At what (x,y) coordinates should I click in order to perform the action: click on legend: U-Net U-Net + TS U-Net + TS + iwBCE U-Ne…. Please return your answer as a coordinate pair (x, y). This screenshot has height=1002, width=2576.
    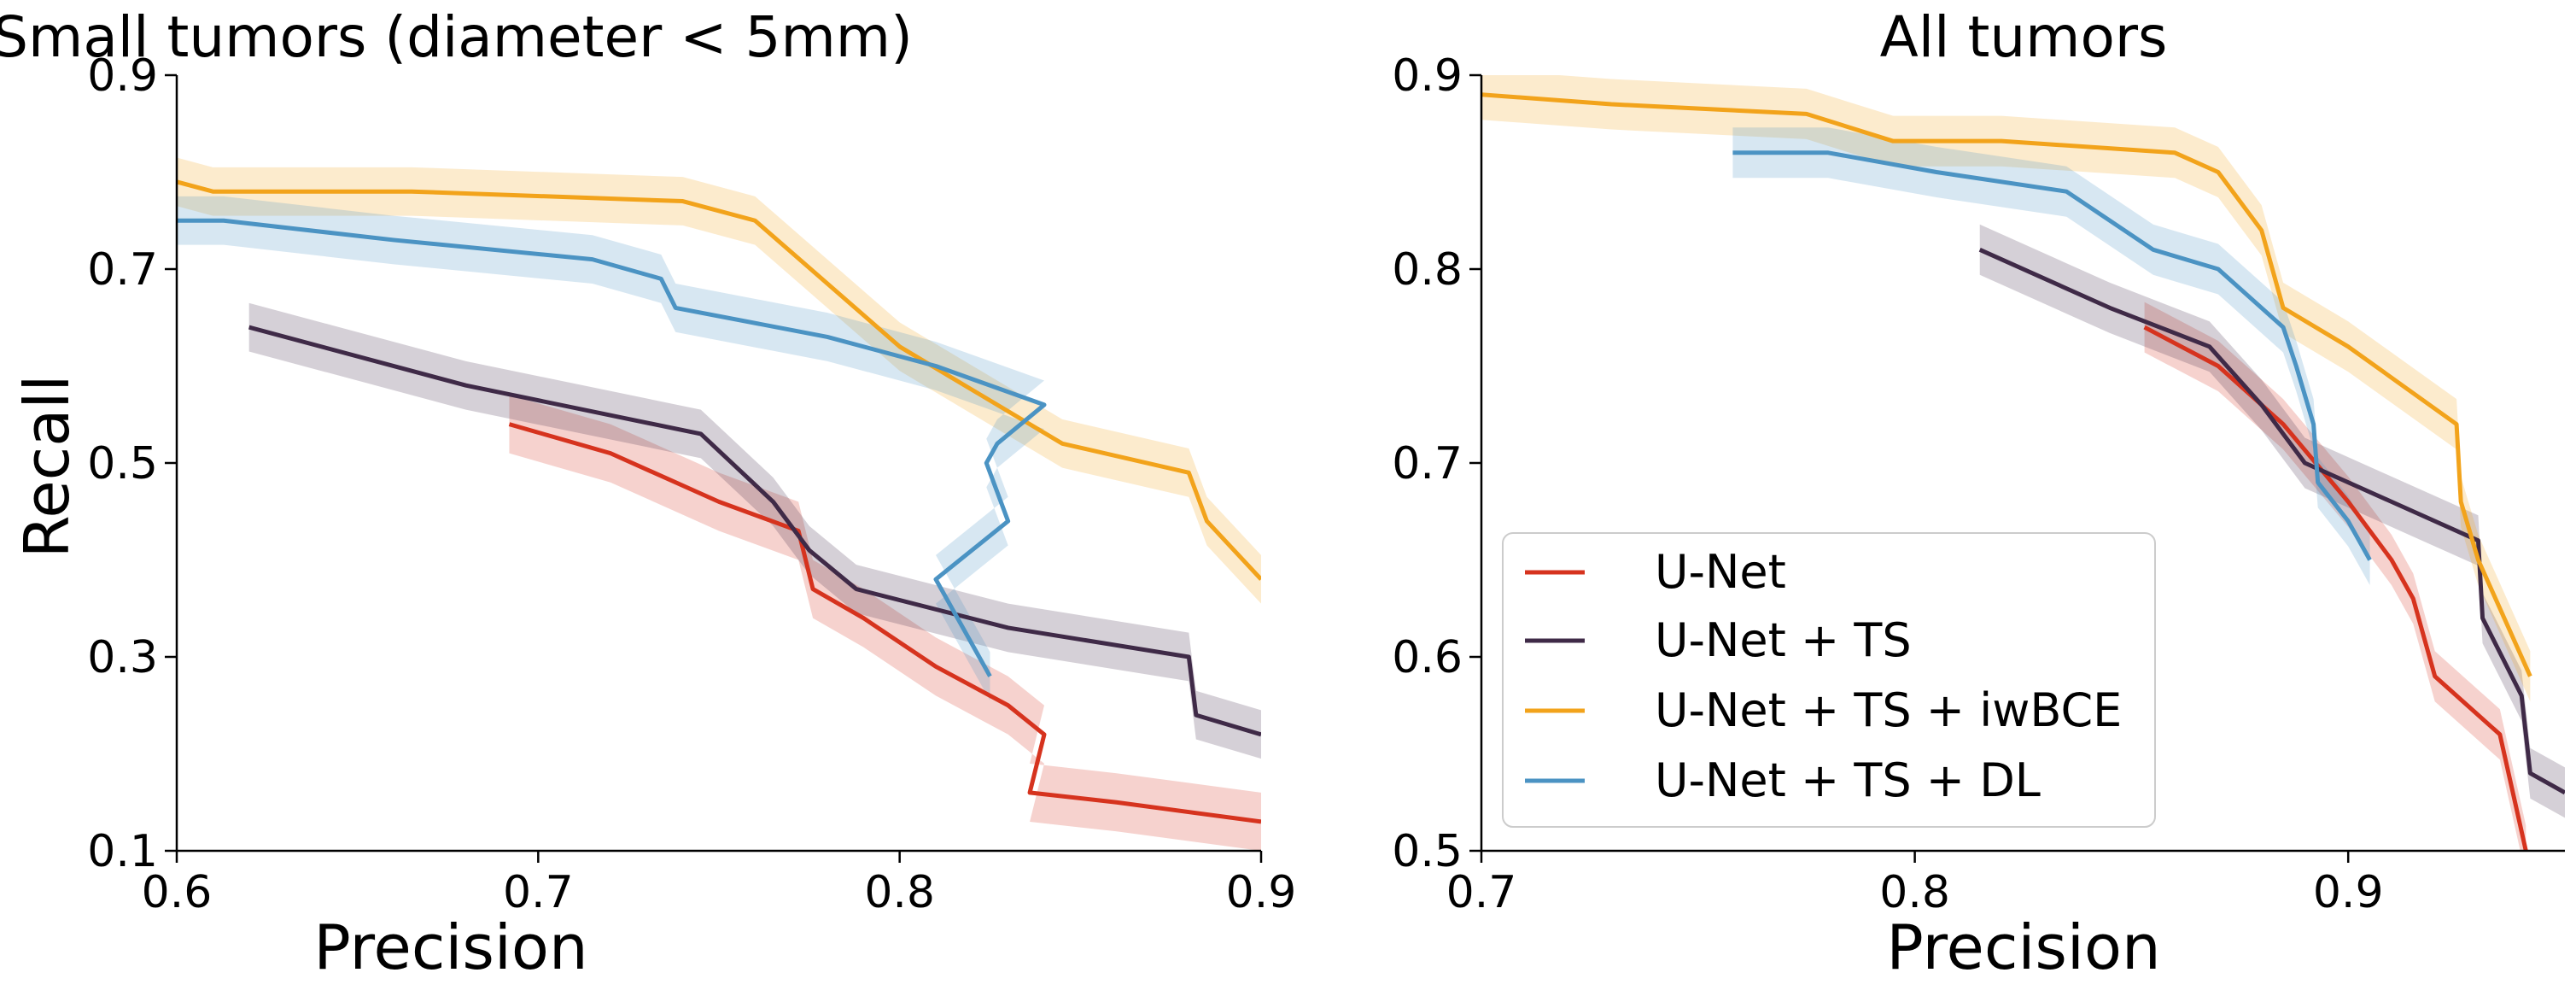
    Looking at the image, I should click on (1829, 680).